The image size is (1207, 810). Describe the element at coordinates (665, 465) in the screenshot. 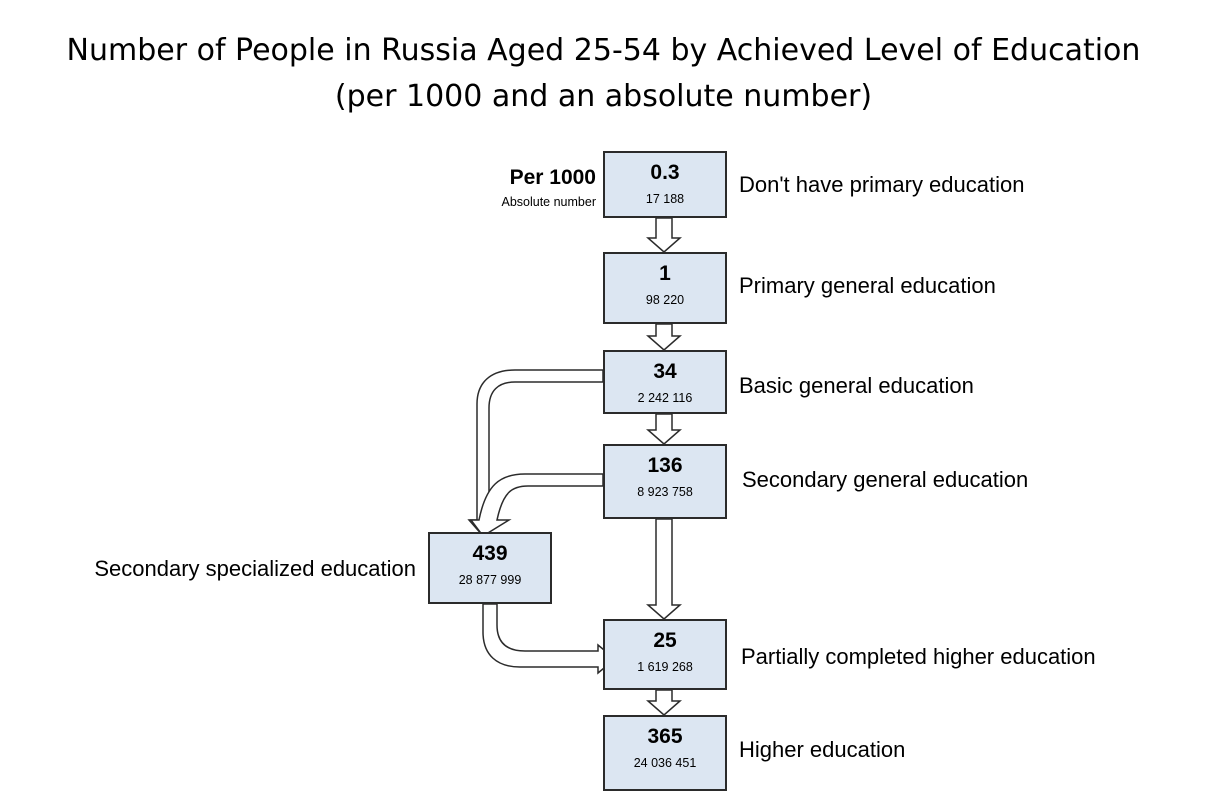

I see `secondary-general-per-1000: 136` at that location.